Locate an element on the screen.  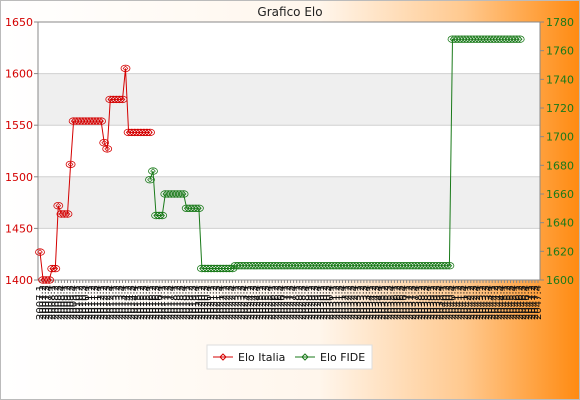
x-tick-label: 2032.3 is located at coordinates (352, 302).